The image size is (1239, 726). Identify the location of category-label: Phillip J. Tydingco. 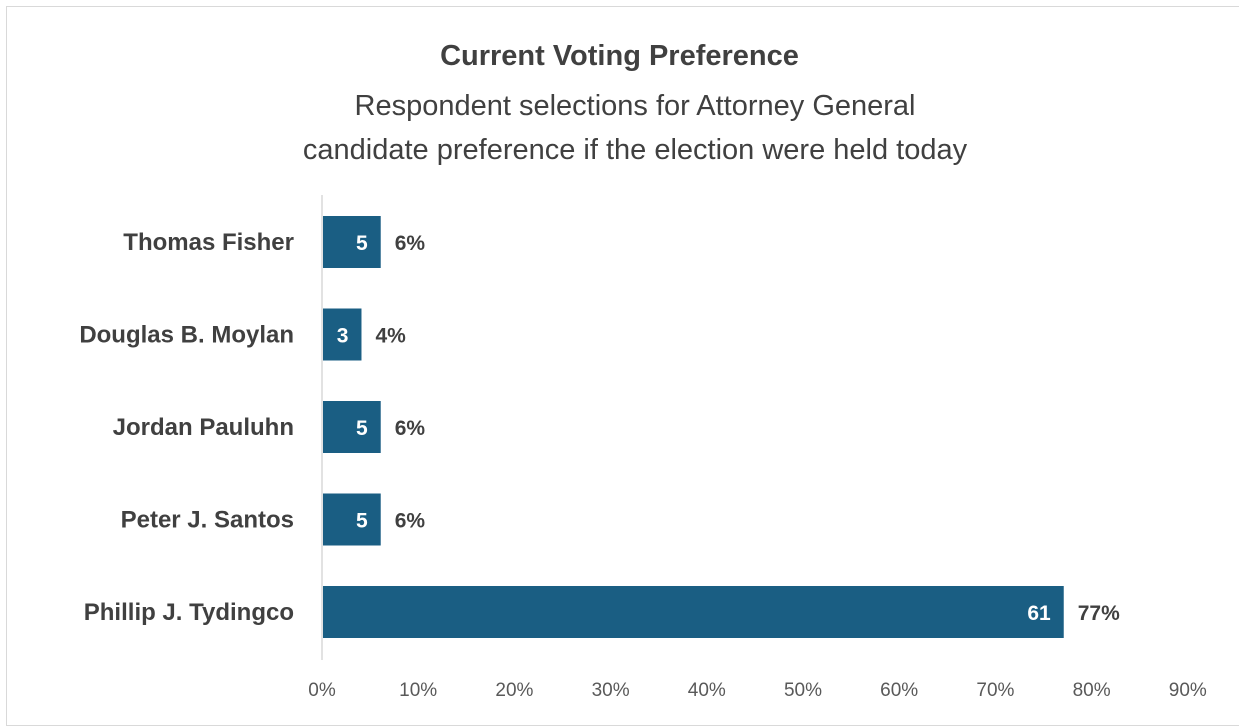
(189, 612).